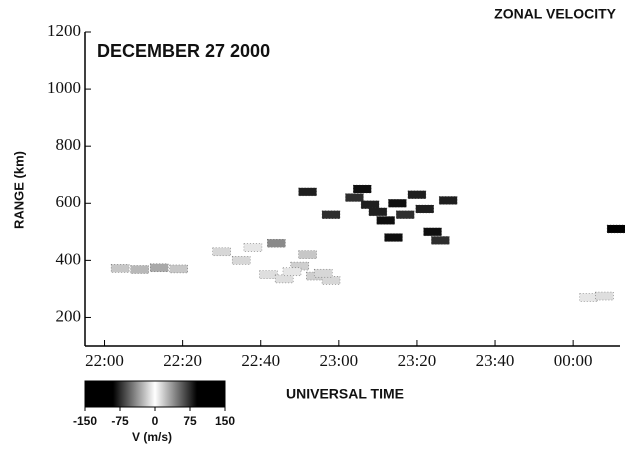 This screenshot has height=452, width=625. I want to click on x-tick-label: 00:00, so click(573, 360).